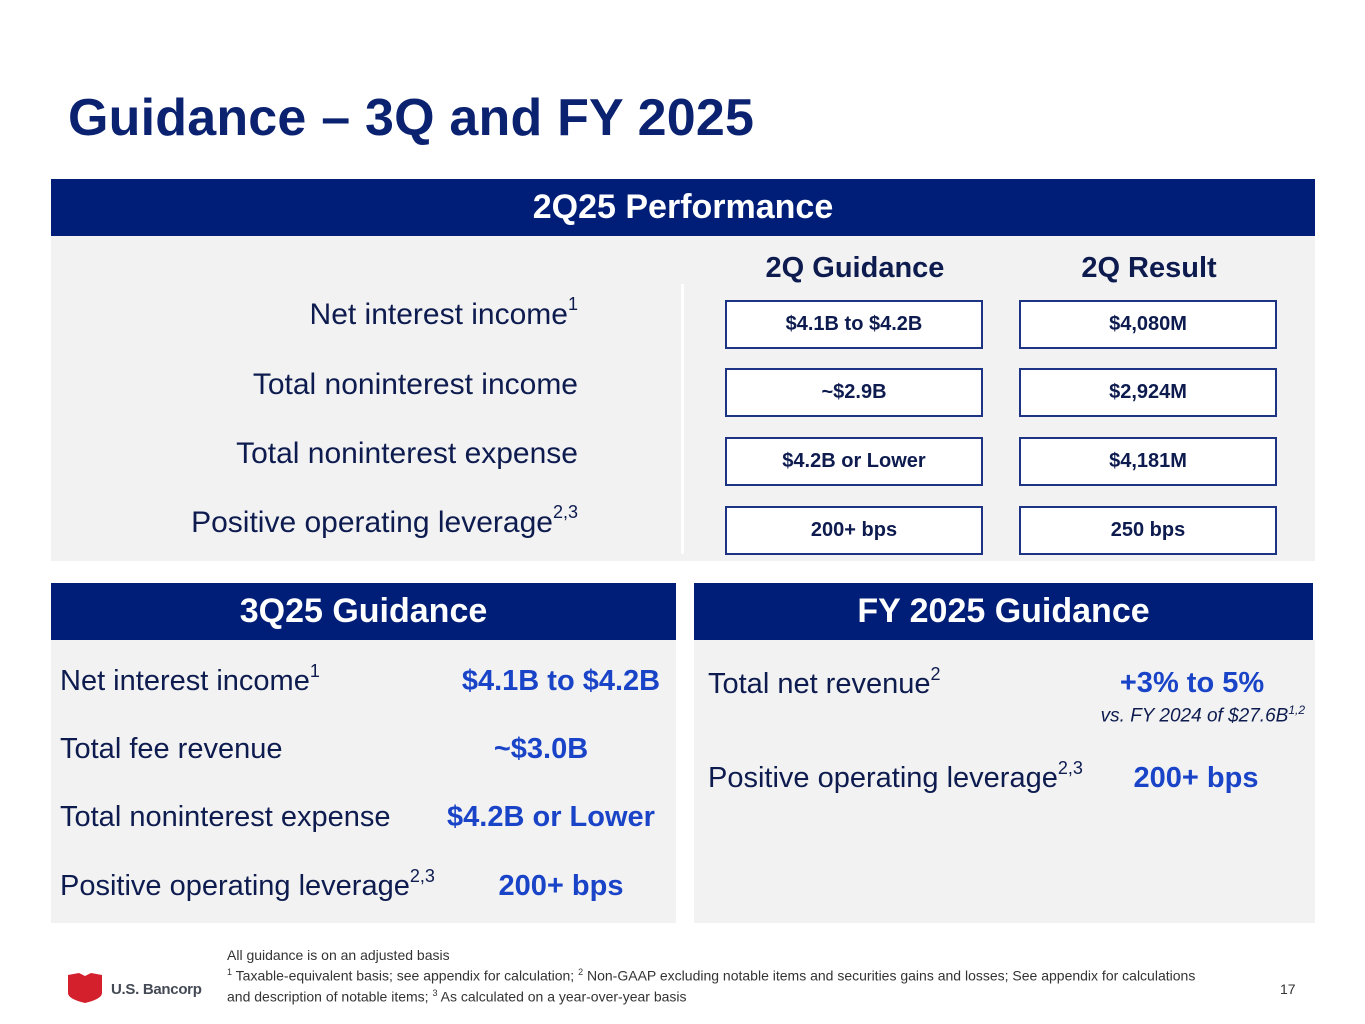 The image size is (1365, 1024). What do you see at coordinates (682, 419) in the screenshot?
I see `performance-divider` at bounding box center [682, 419].